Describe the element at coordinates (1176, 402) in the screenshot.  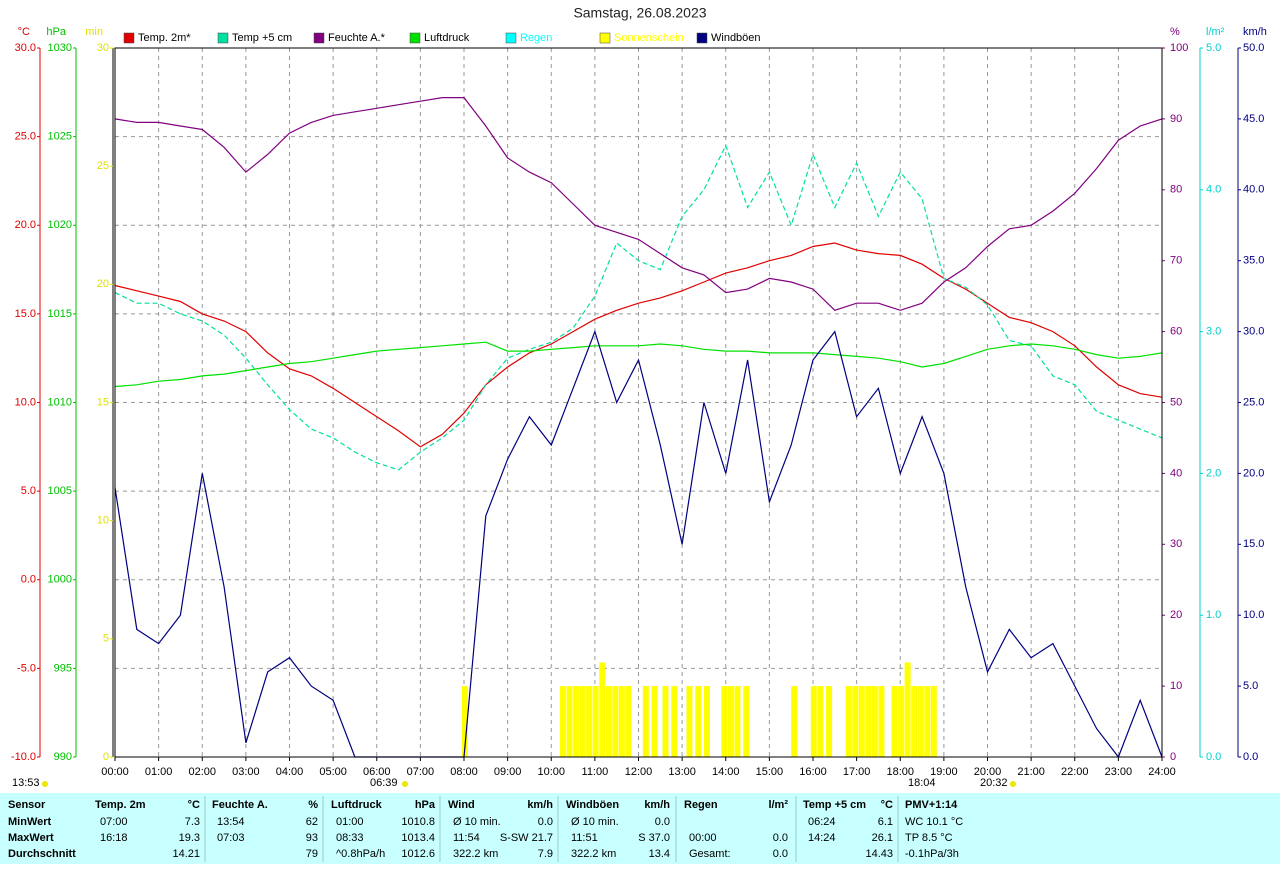
I see `y-tick-label: 50` at that location.